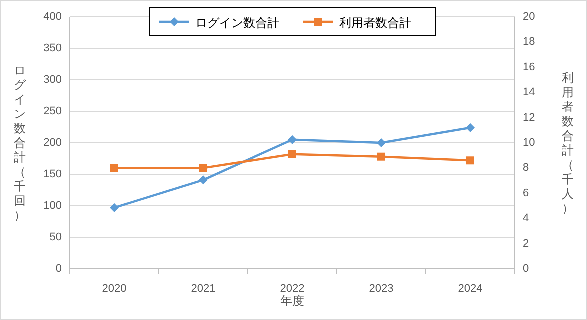 The height and width of the screenshot is (320, 587). I want to click on x-tick-label: 2020, so click(114, 289).